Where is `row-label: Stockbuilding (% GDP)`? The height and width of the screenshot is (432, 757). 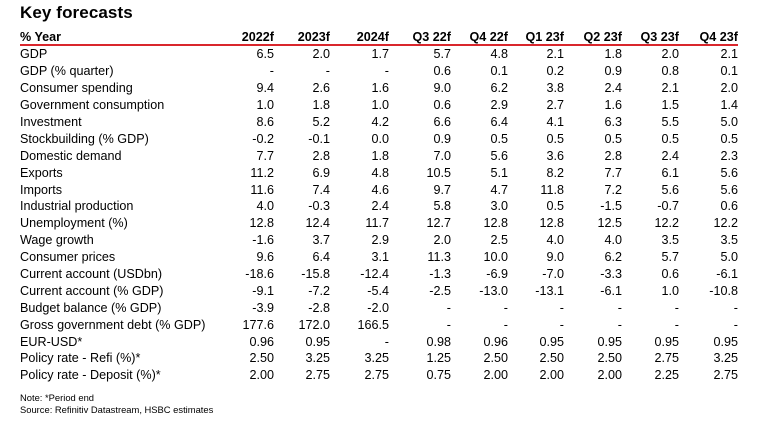
row-label: Stockbuilding (% GDP) is located at coordinates (84, 138).